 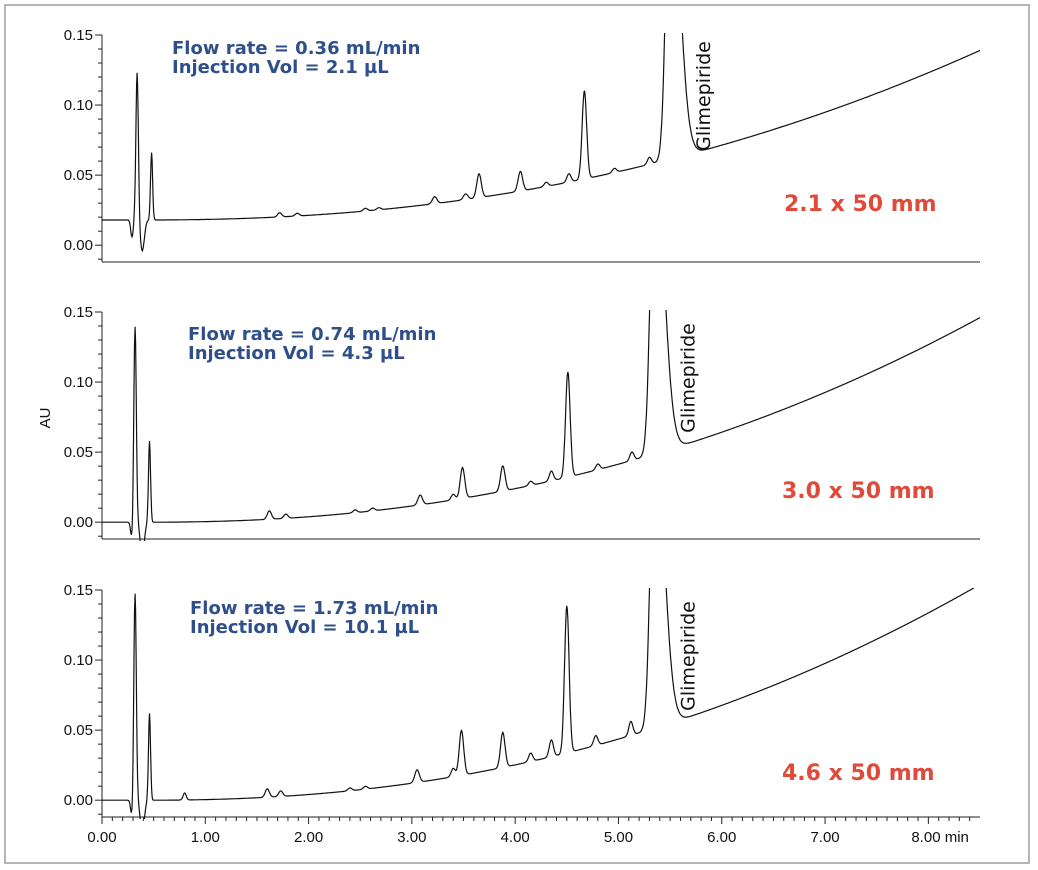 What do you see at coordinates (45, 418) in the screenshot?
I see `y-axis-label: AU` at bounding box center [45, 418].